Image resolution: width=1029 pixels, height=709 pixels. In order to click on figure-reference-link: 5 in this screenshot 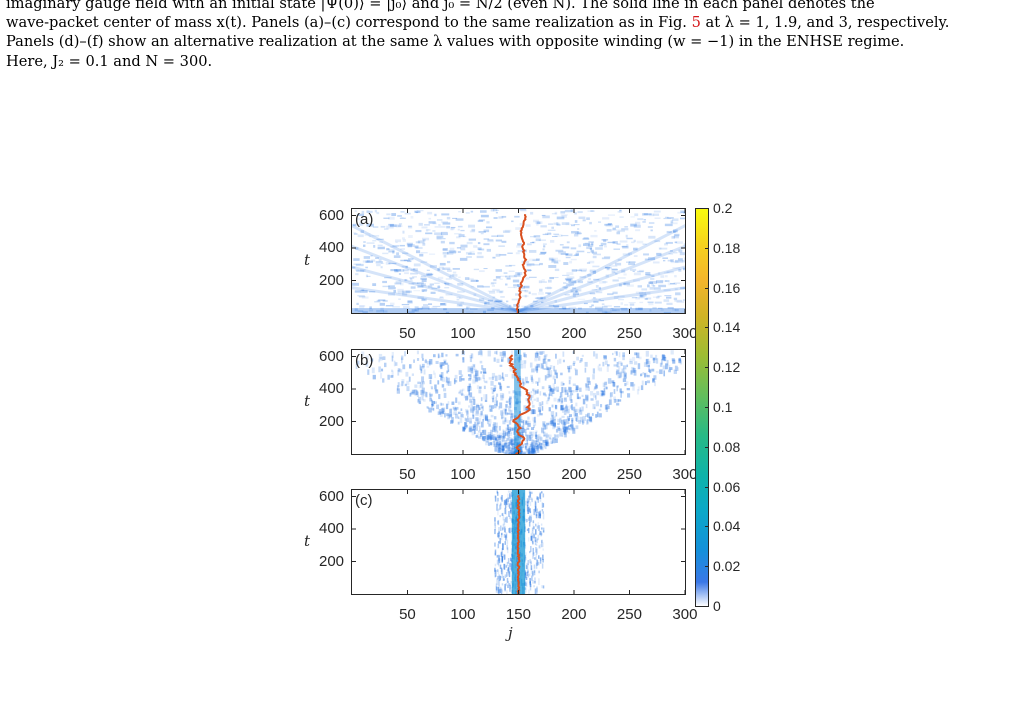, I will do `click(696, 23)`.